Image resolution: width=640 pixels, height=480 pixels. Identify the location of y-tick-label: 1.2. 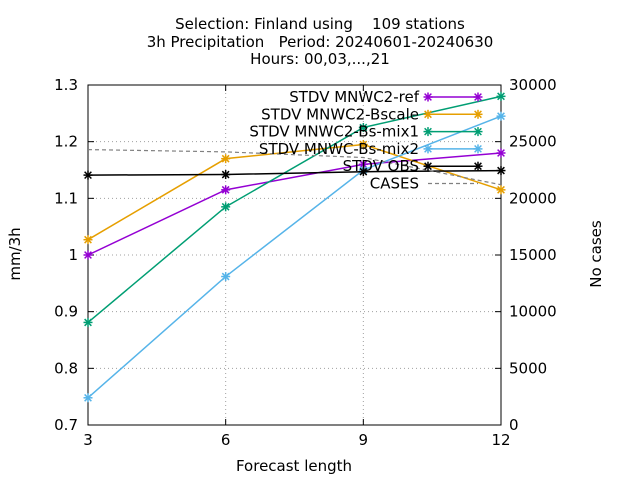
(66, 142).